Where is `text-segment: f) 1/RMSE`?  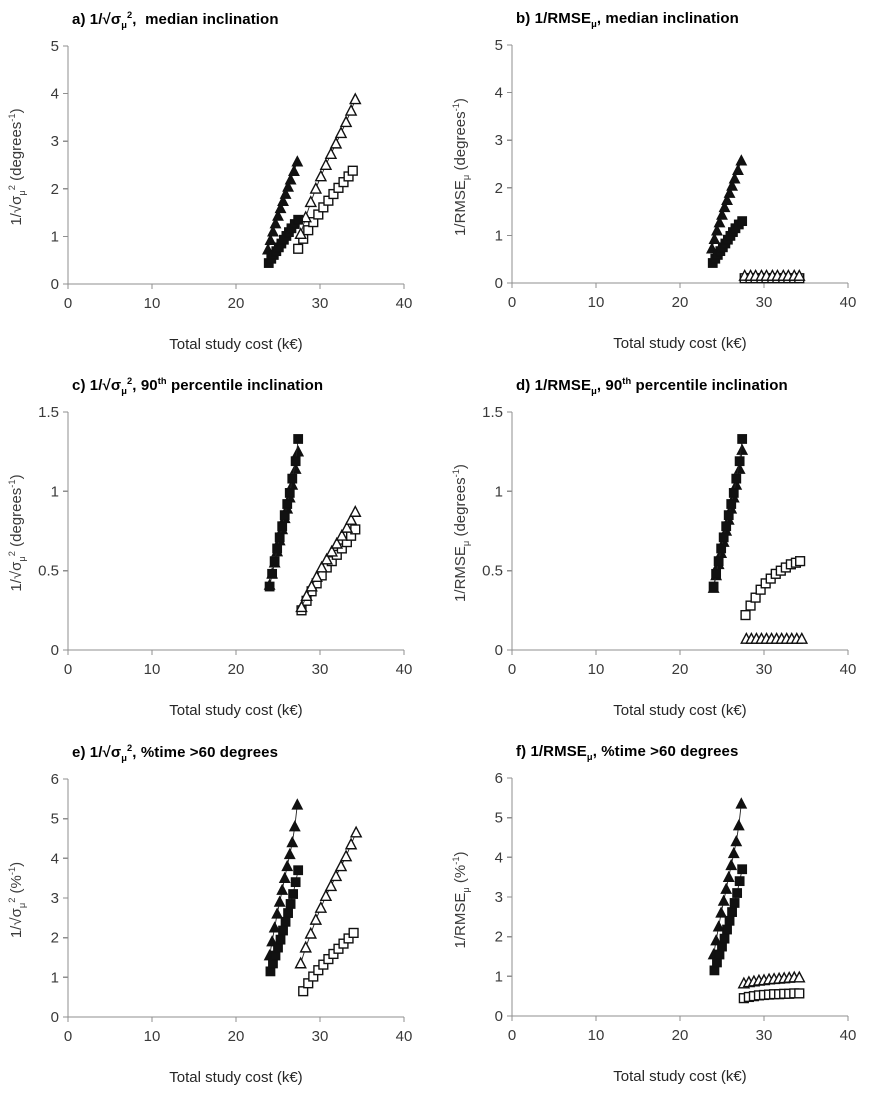 text-segment: f) 1/RMSE is located at coordinates (551, 751).